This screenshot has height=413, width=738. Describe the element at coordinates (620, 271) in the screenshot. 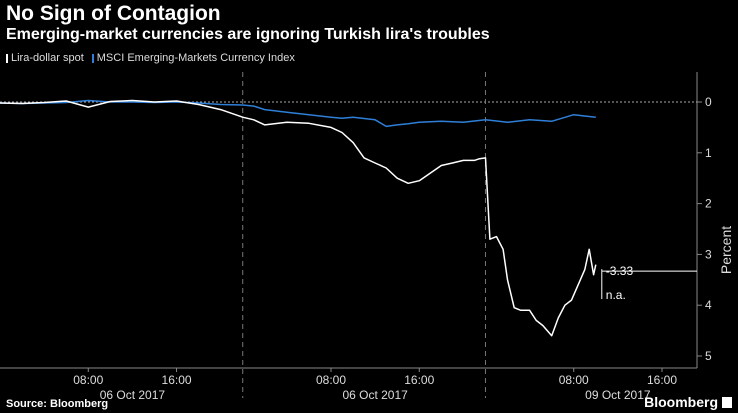

I see `annotation-0: -3.33` at that location.